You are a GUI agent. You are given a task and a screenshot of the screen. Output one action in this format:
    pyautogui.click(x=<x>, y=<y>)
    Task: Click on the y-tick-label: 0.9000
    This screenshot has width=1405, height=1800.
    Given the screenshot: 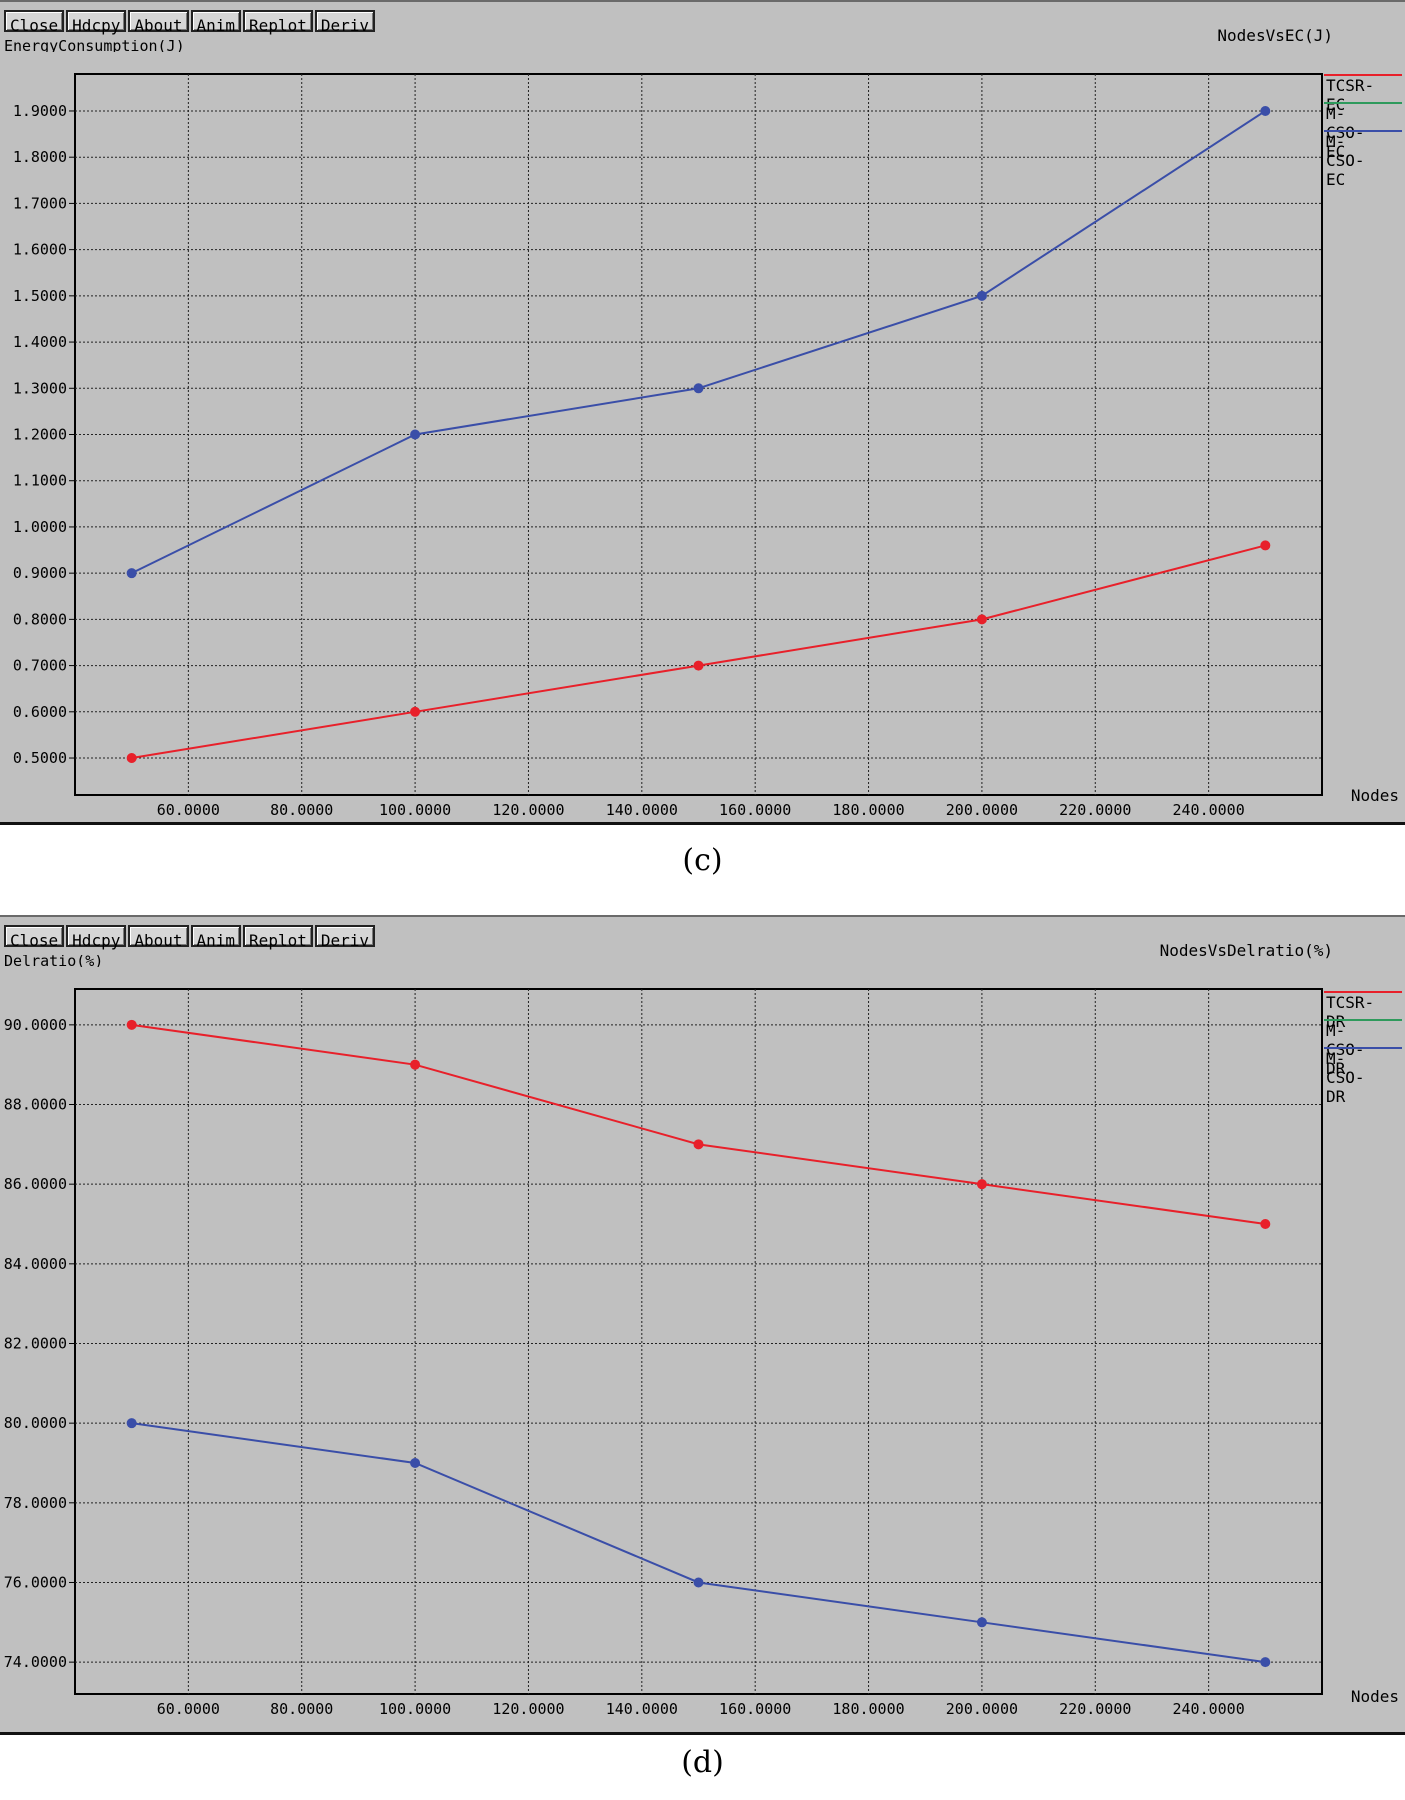 What is the action you would take?
    pyautogui.click(x=40, y=573)
    